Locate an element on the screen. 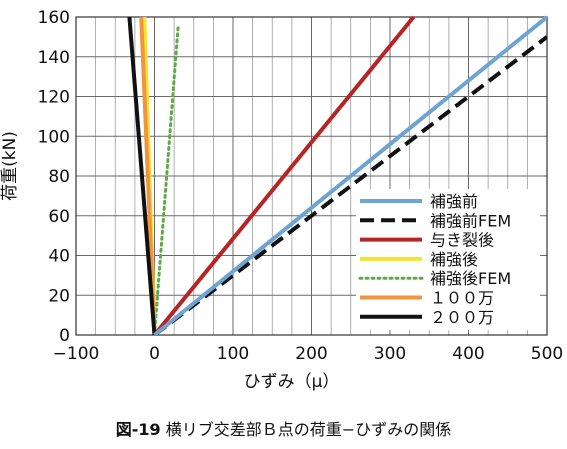  x-tick-label: 300 is located at coordinates (390, 354).